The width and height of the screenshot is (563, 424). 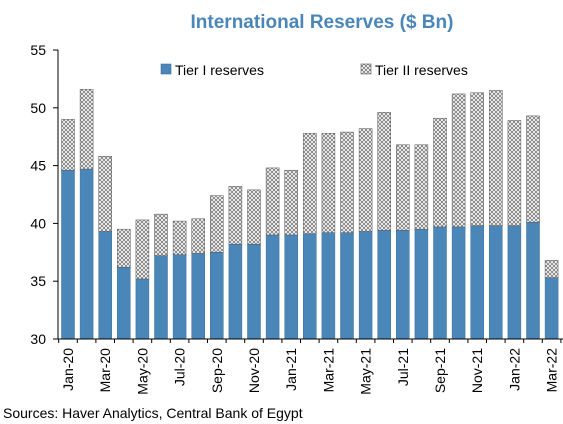 I want to click on y-axis-ticks: 30 35 40 45 50 55, so click(x=44, y=194).